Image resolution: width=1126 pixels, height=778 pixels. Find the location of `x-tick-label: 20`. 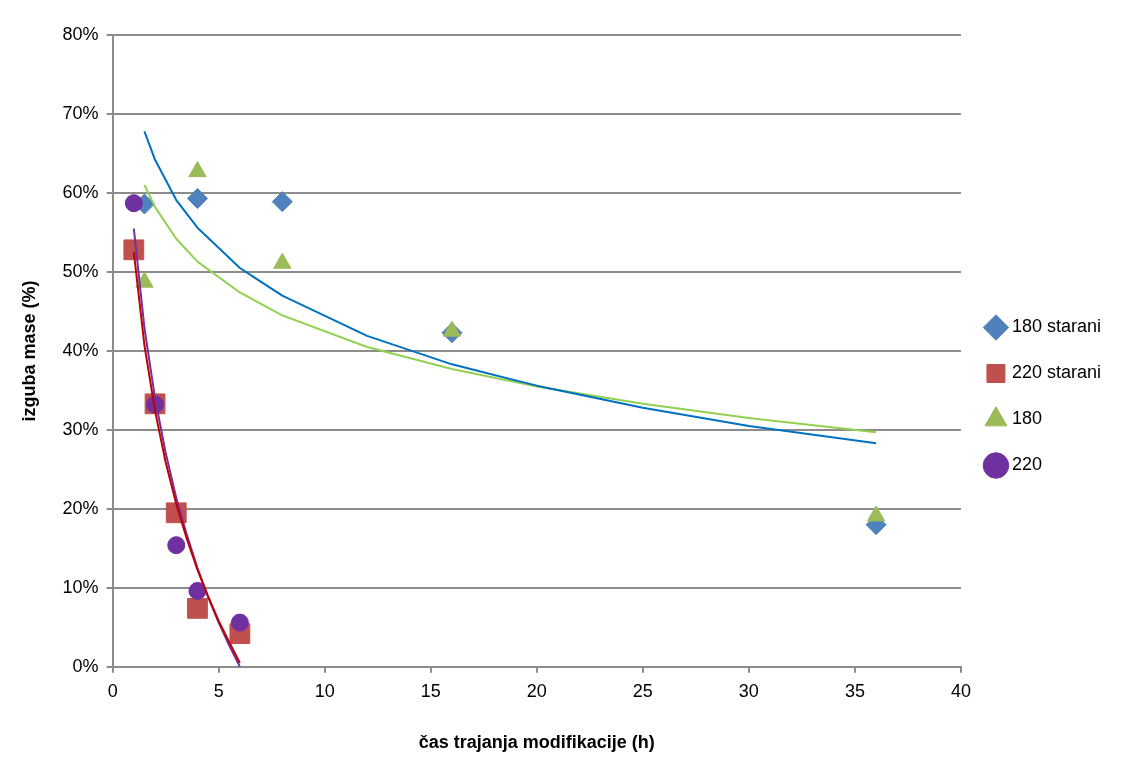

x-tick-label: 20 is located at coordinates (536, 690).